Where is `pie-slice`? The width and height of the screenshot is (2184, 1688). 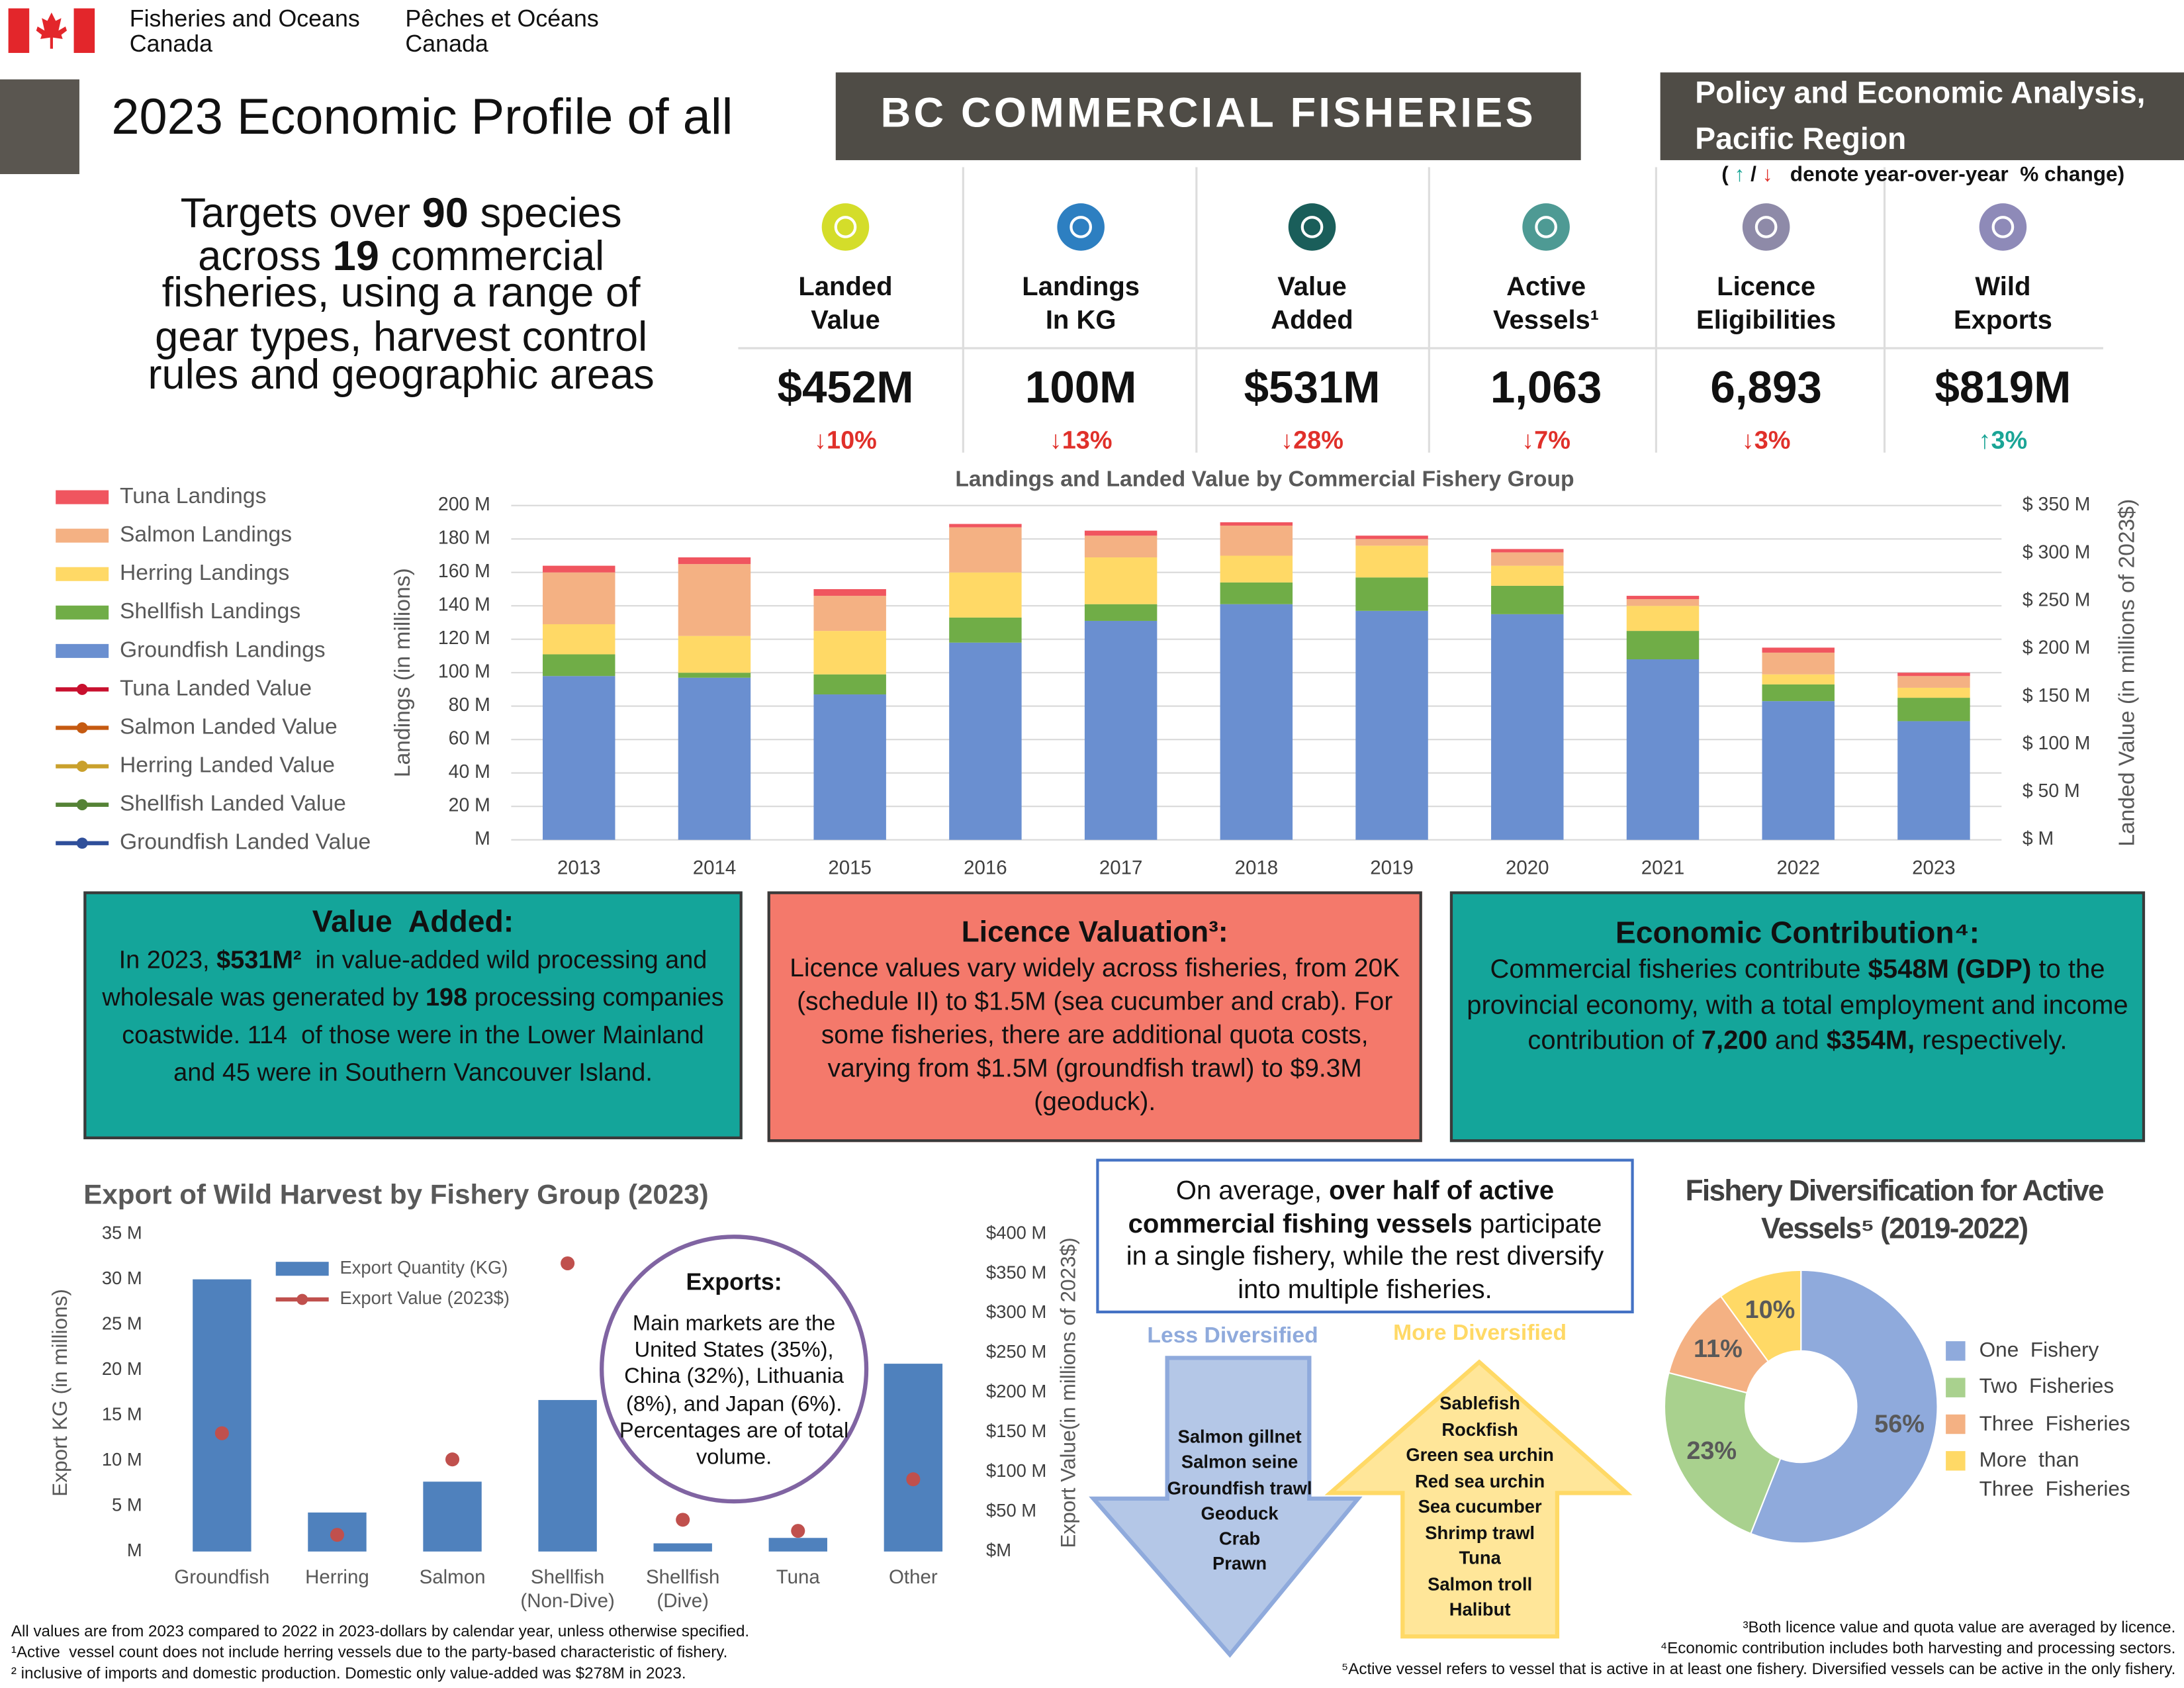
pie-slice is located at coordinates (1843, 1406).